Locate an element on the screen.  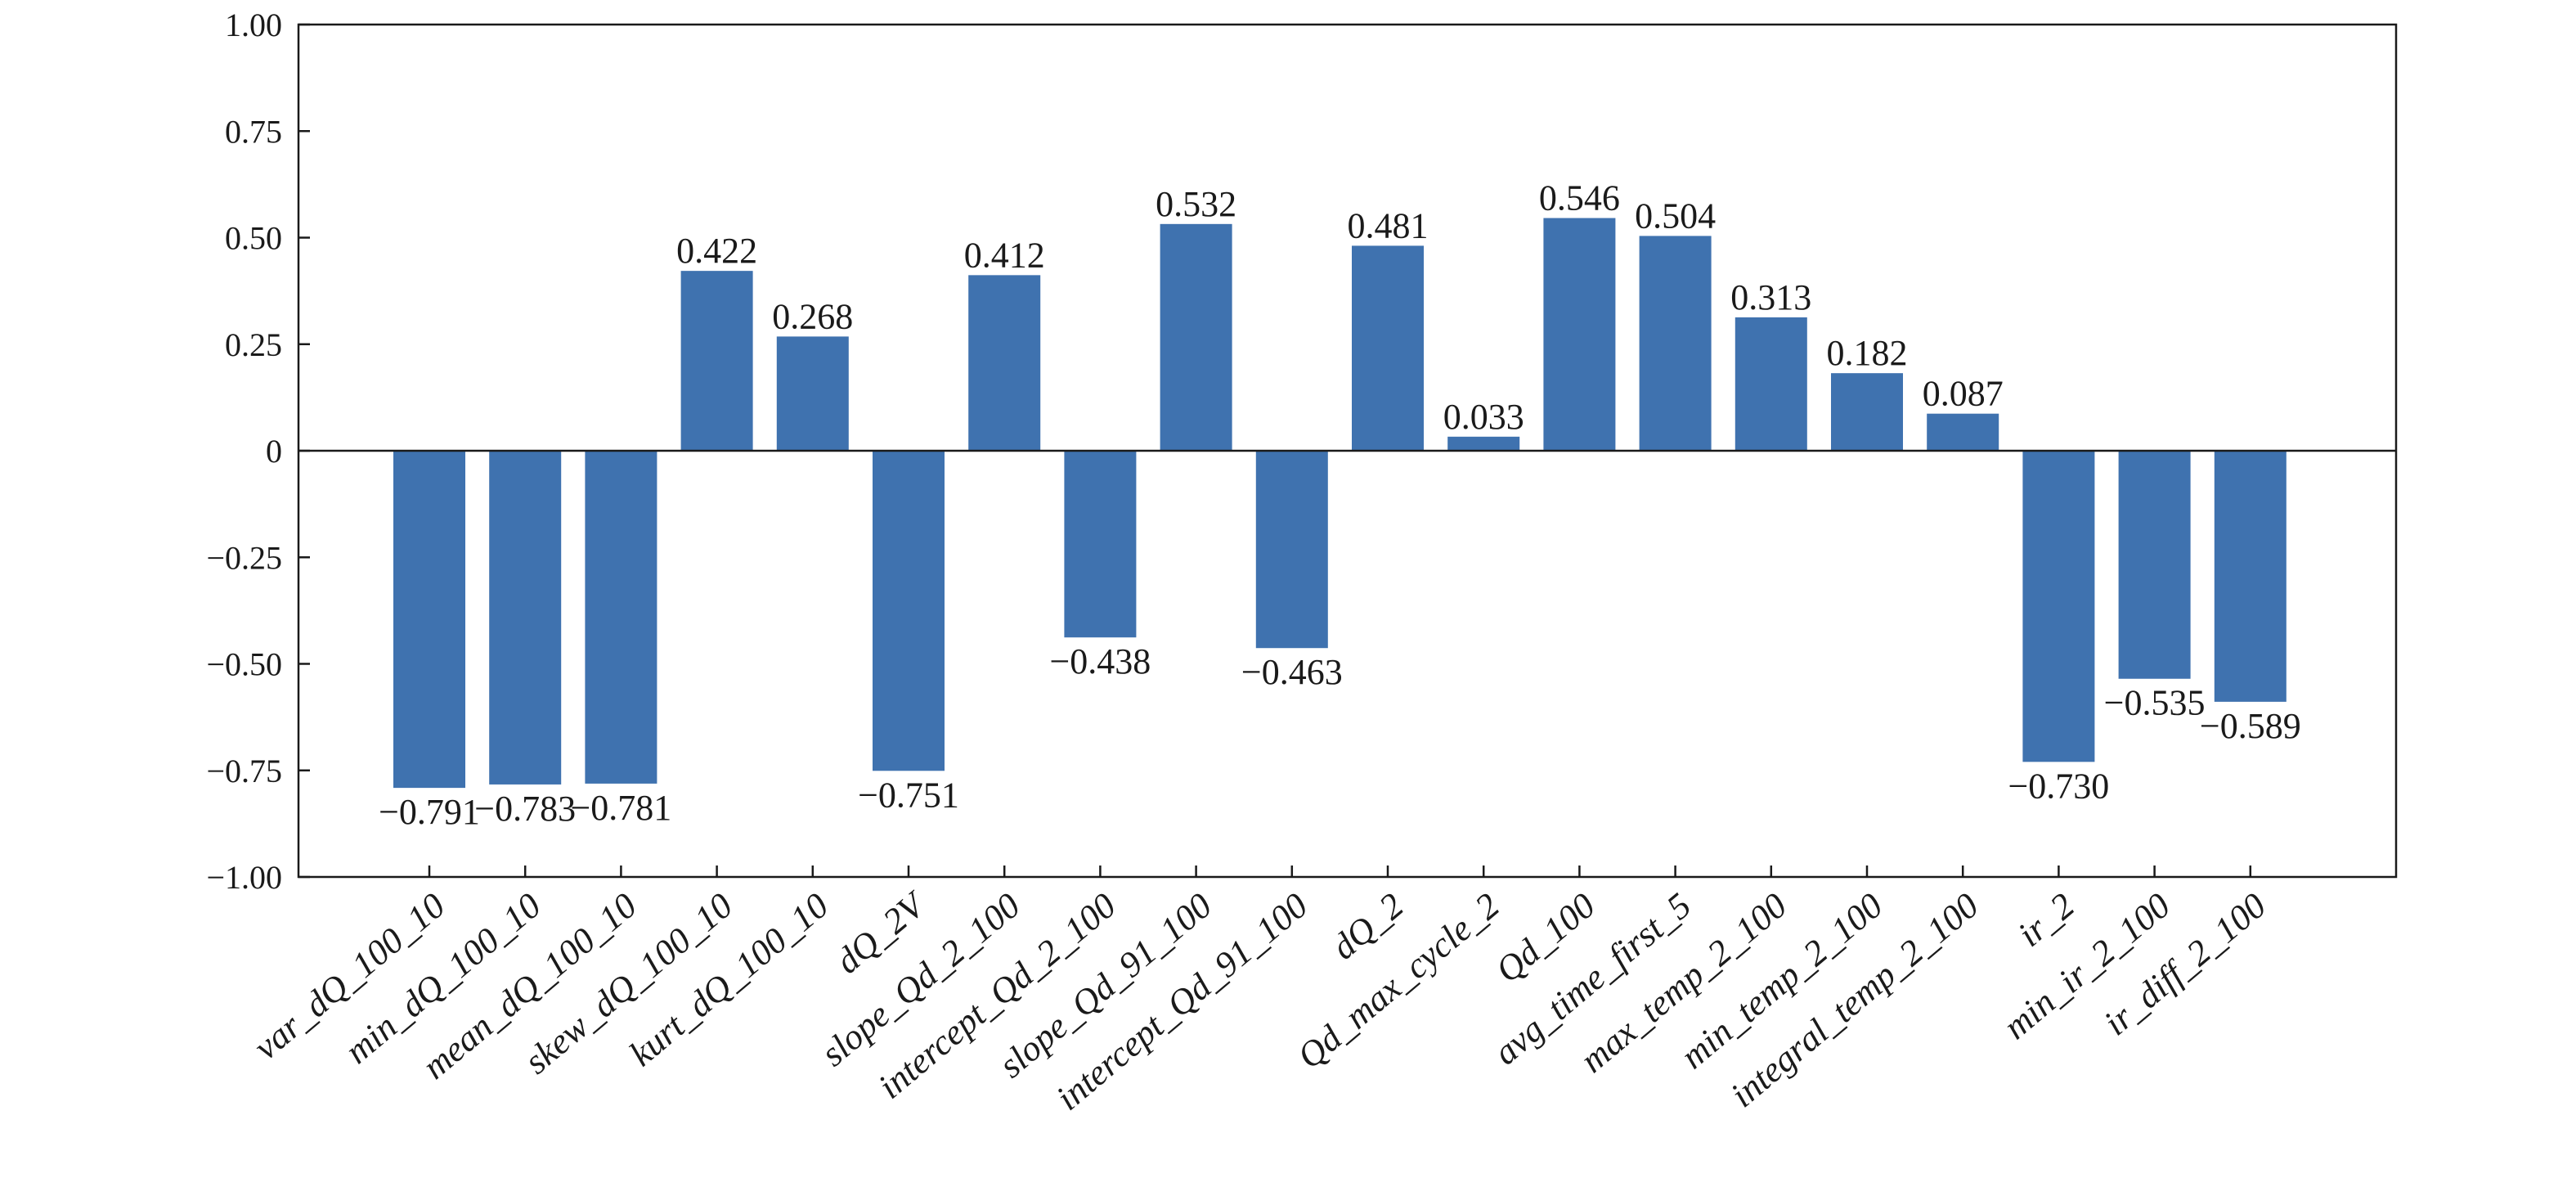
data-label: 0.546 is located at coordinates (1579, 198).